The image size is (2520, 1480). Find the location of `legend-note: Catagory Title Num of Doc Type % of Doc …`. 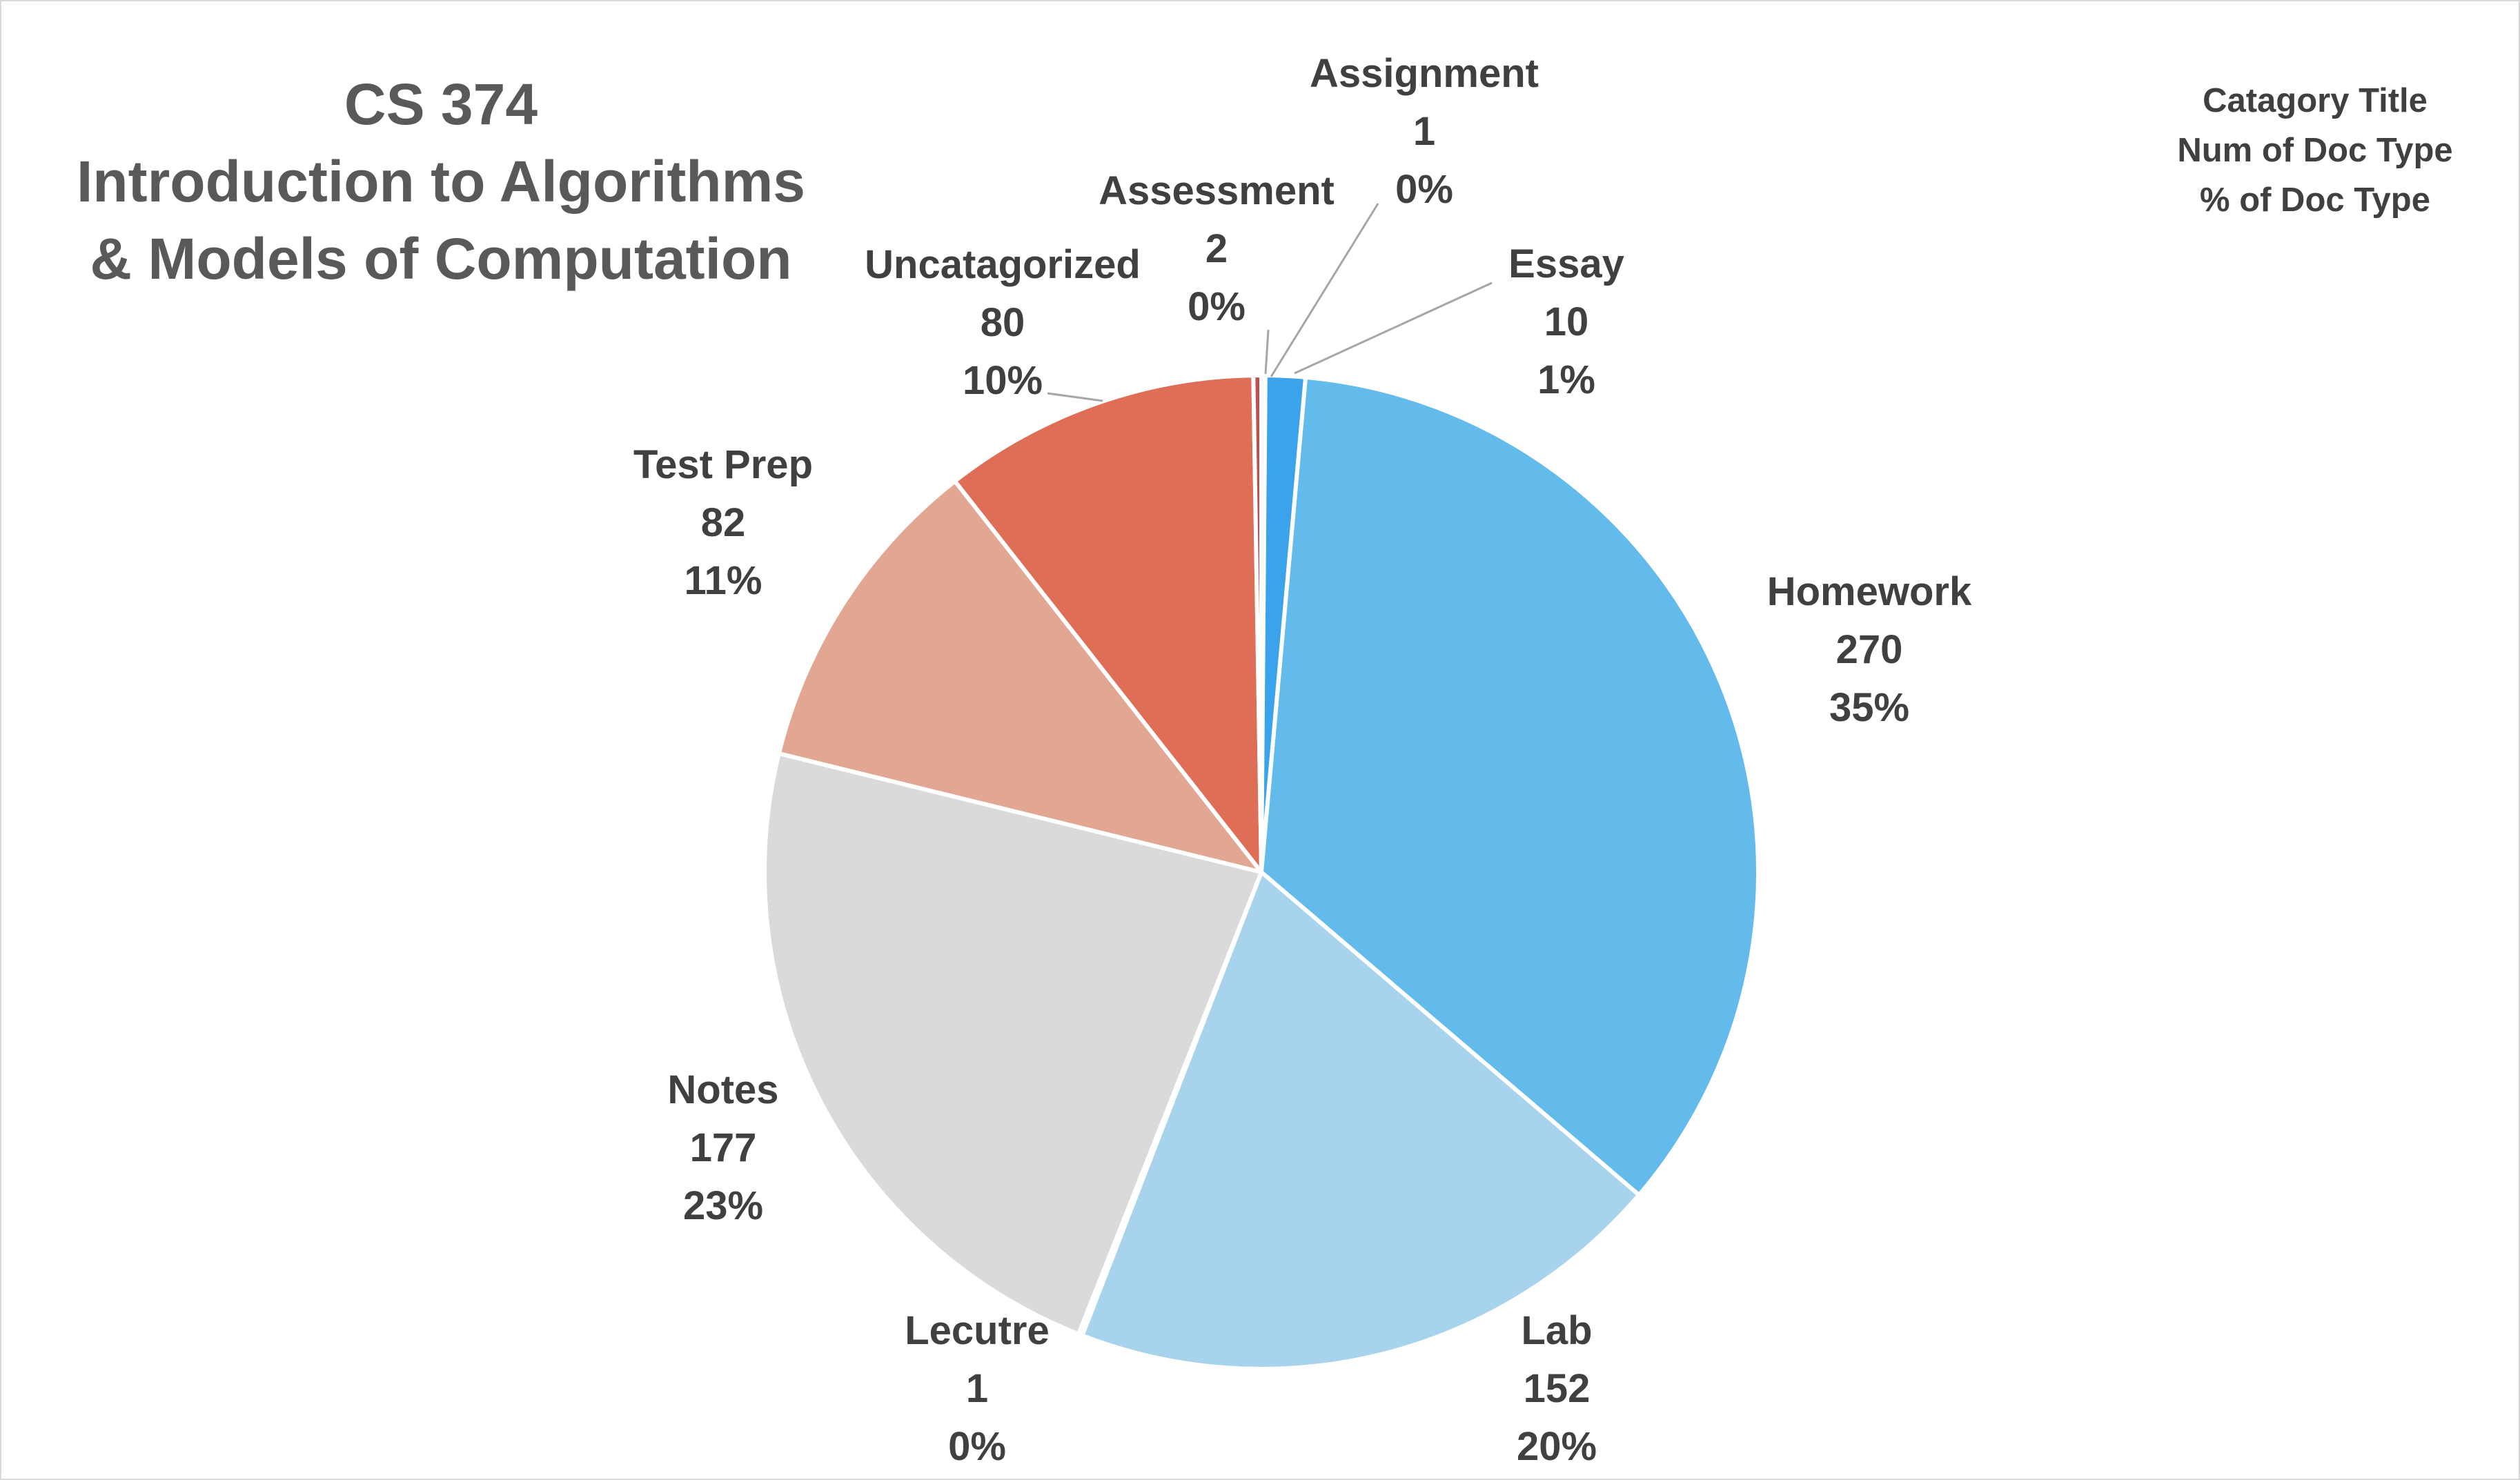

legend-note: Catagory Title Num of Doc Type % of Doc … is located at coordinates (2314, 150).